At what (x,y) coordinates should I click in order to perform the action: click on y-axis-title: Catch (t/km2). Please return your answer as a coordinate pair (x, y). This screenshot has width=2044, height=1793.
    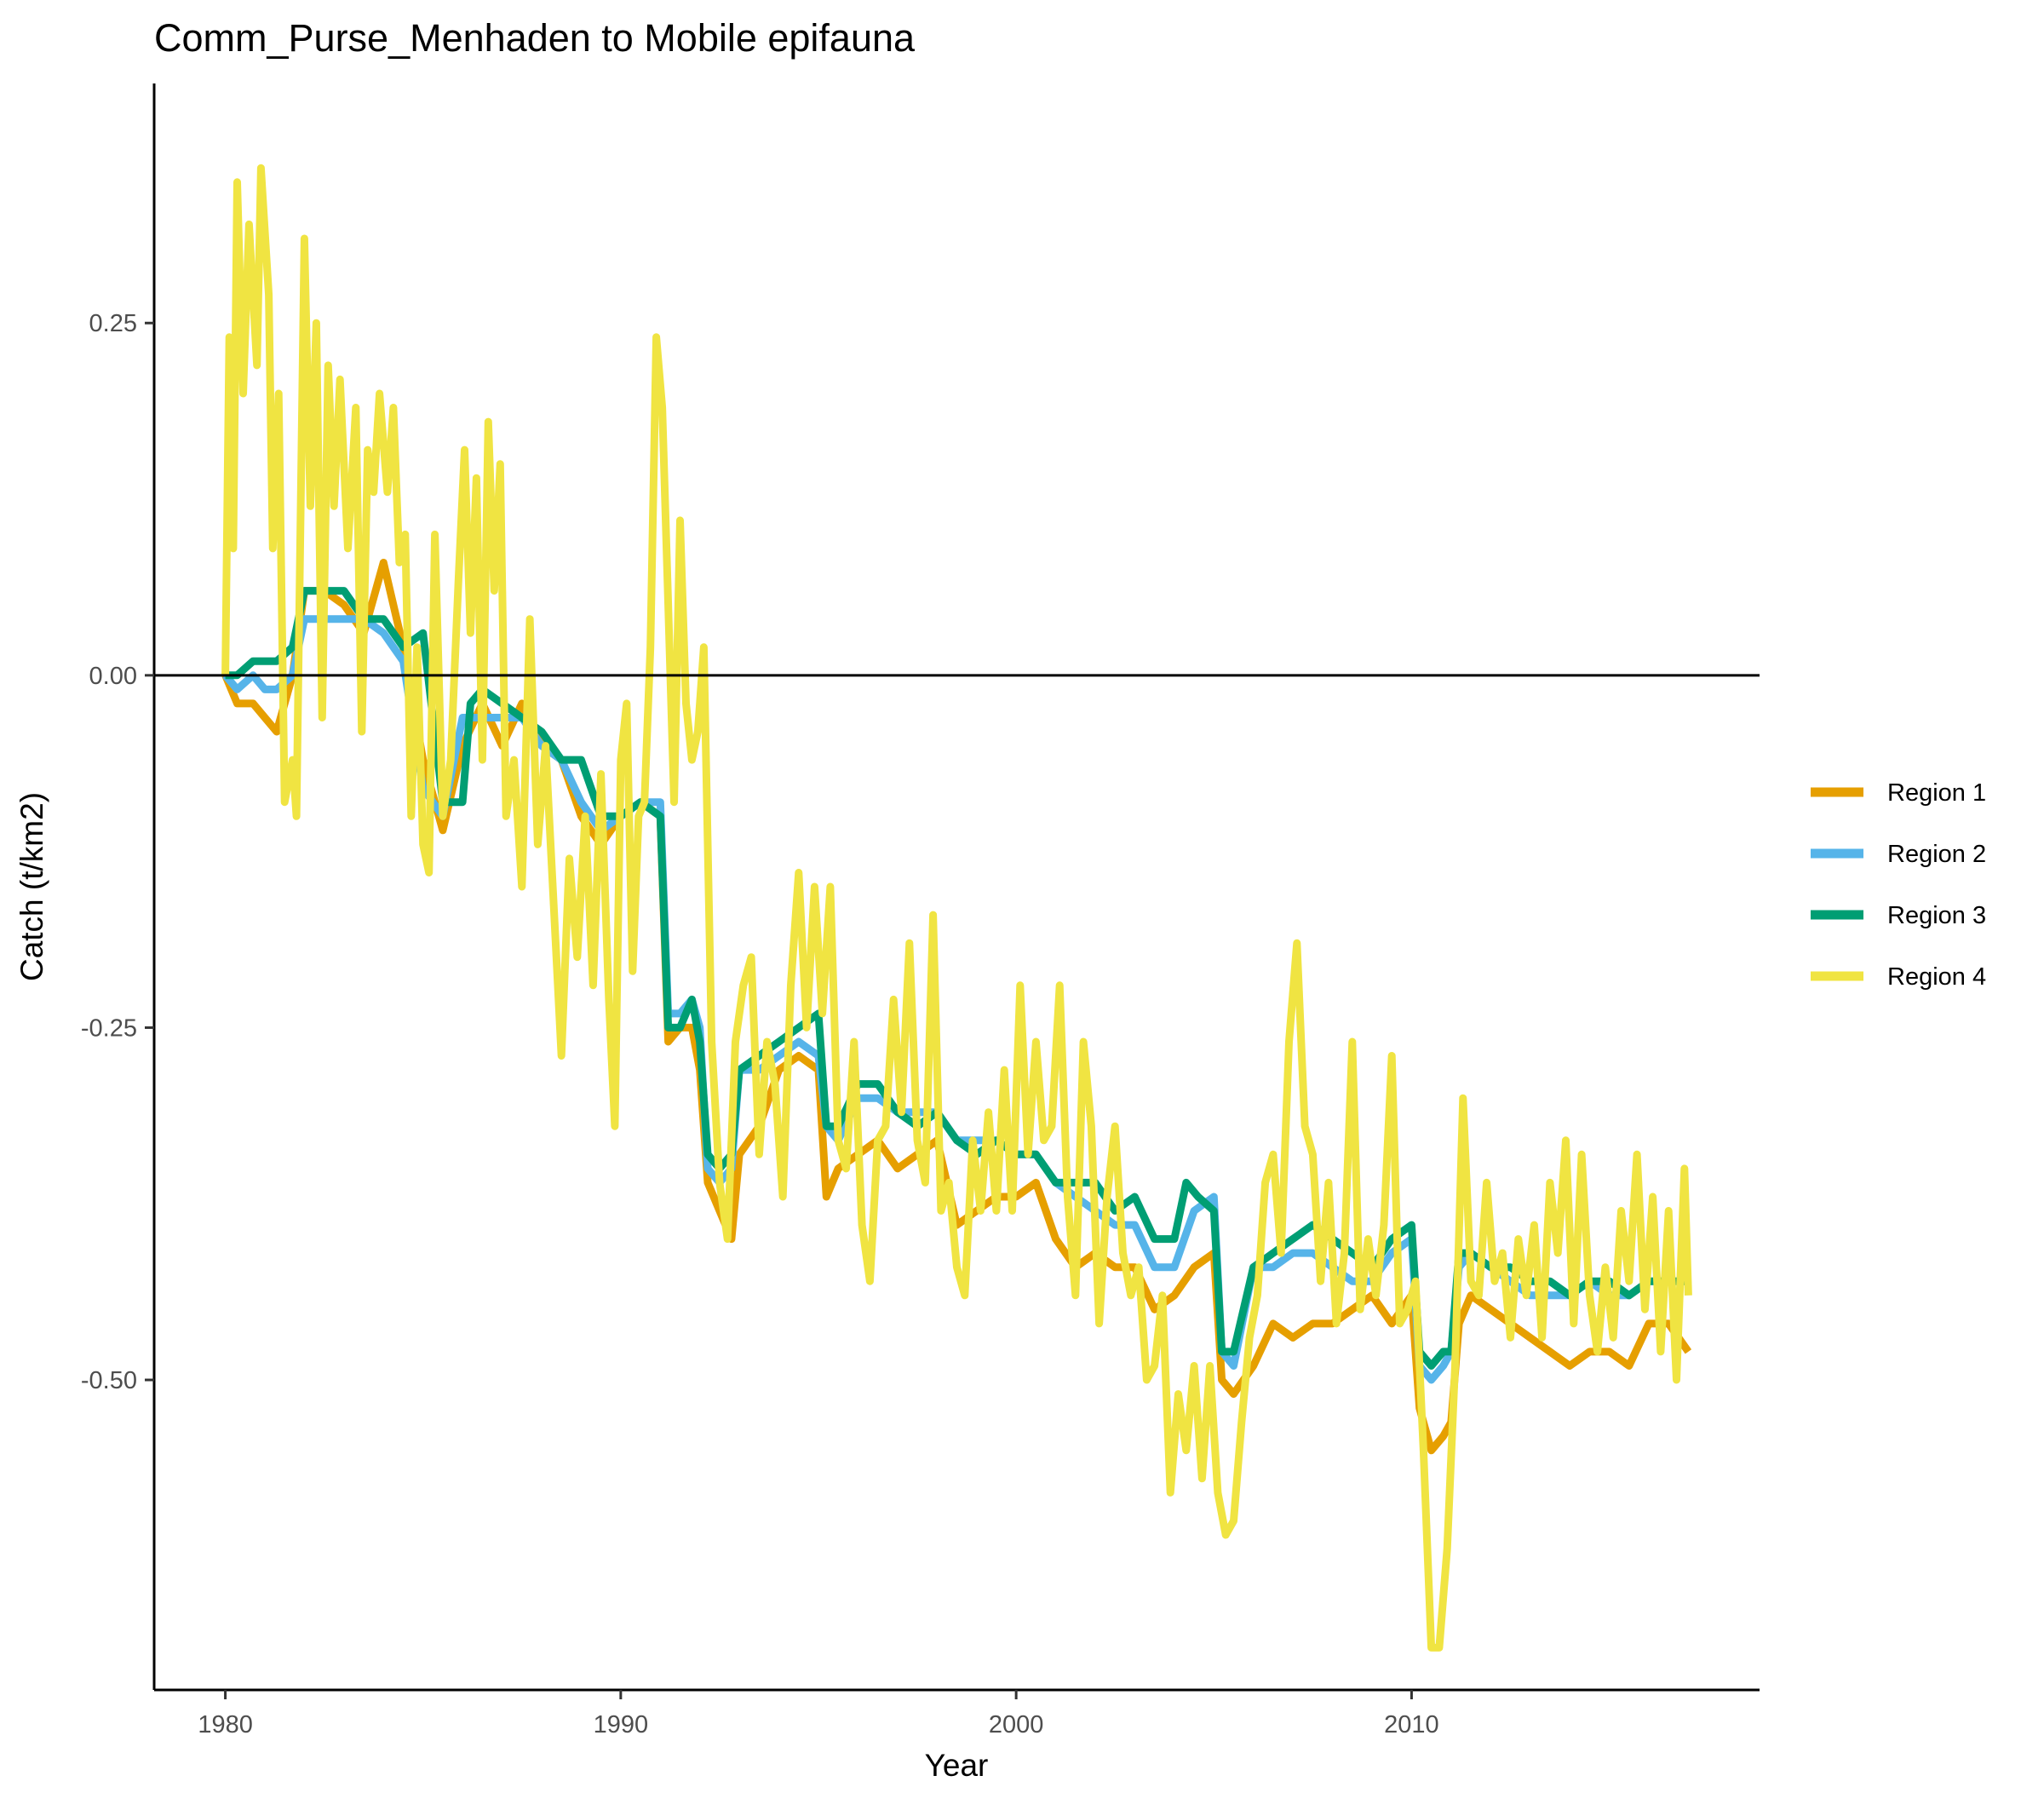
    Looking at the image, I should click on (31, 887).